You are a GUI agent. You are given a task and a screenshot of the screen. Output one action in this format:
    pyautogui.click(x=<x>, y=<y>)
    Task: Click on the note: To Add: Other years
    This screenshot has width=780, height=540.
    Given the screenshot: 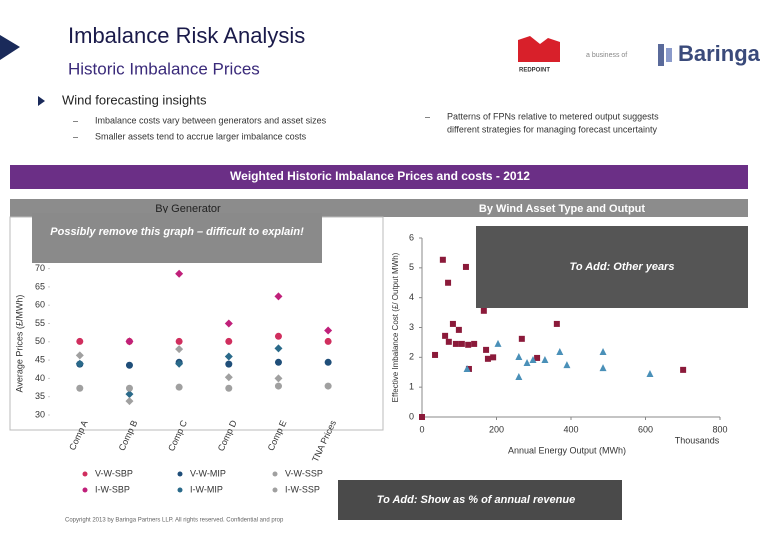 What is the action you would take?
    pyautogui.click(x=622, y=267)
    